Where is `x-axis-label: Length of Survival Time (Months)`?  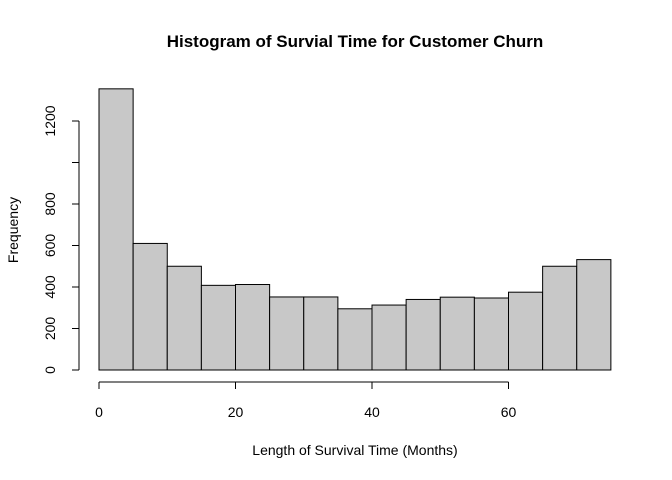 x-axis-label: Length of Survival Time (Months) is located at coordinates (354, 450).